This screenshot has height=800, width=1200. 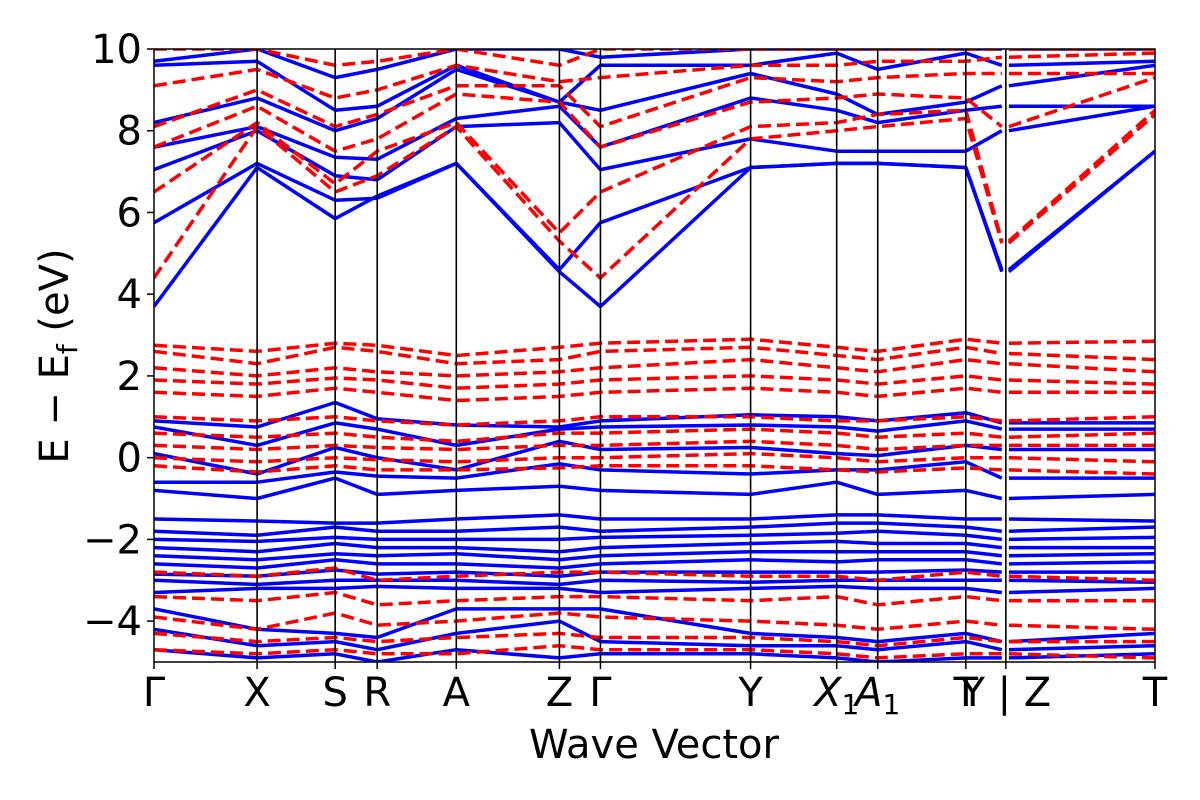 What do you see at coordinates (129, 213) in the screenshot?
I see `y-tick-label: 6` at bounding box center [129, 213].